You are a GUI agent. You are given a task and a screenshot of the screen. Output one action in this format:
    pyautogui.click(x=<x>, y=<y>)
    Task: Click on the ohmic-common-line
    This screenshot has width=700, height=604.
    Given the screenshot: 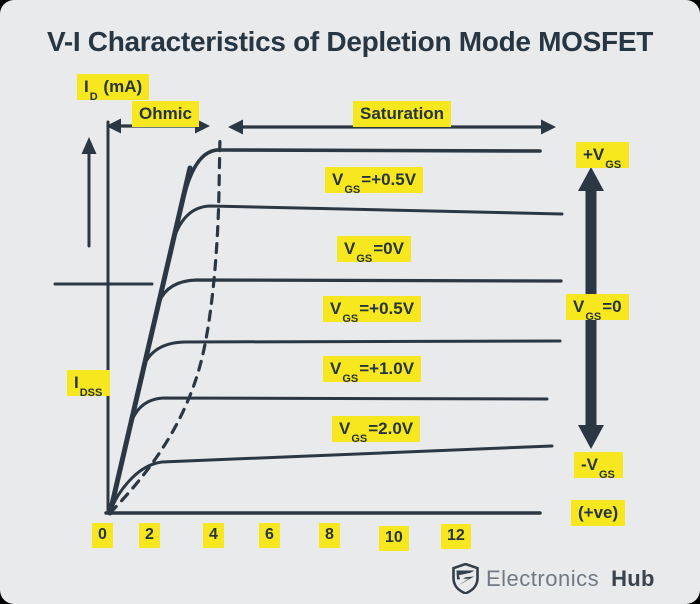 What is the action you would take?
    pyautogui.click(x=150, y=340)
    